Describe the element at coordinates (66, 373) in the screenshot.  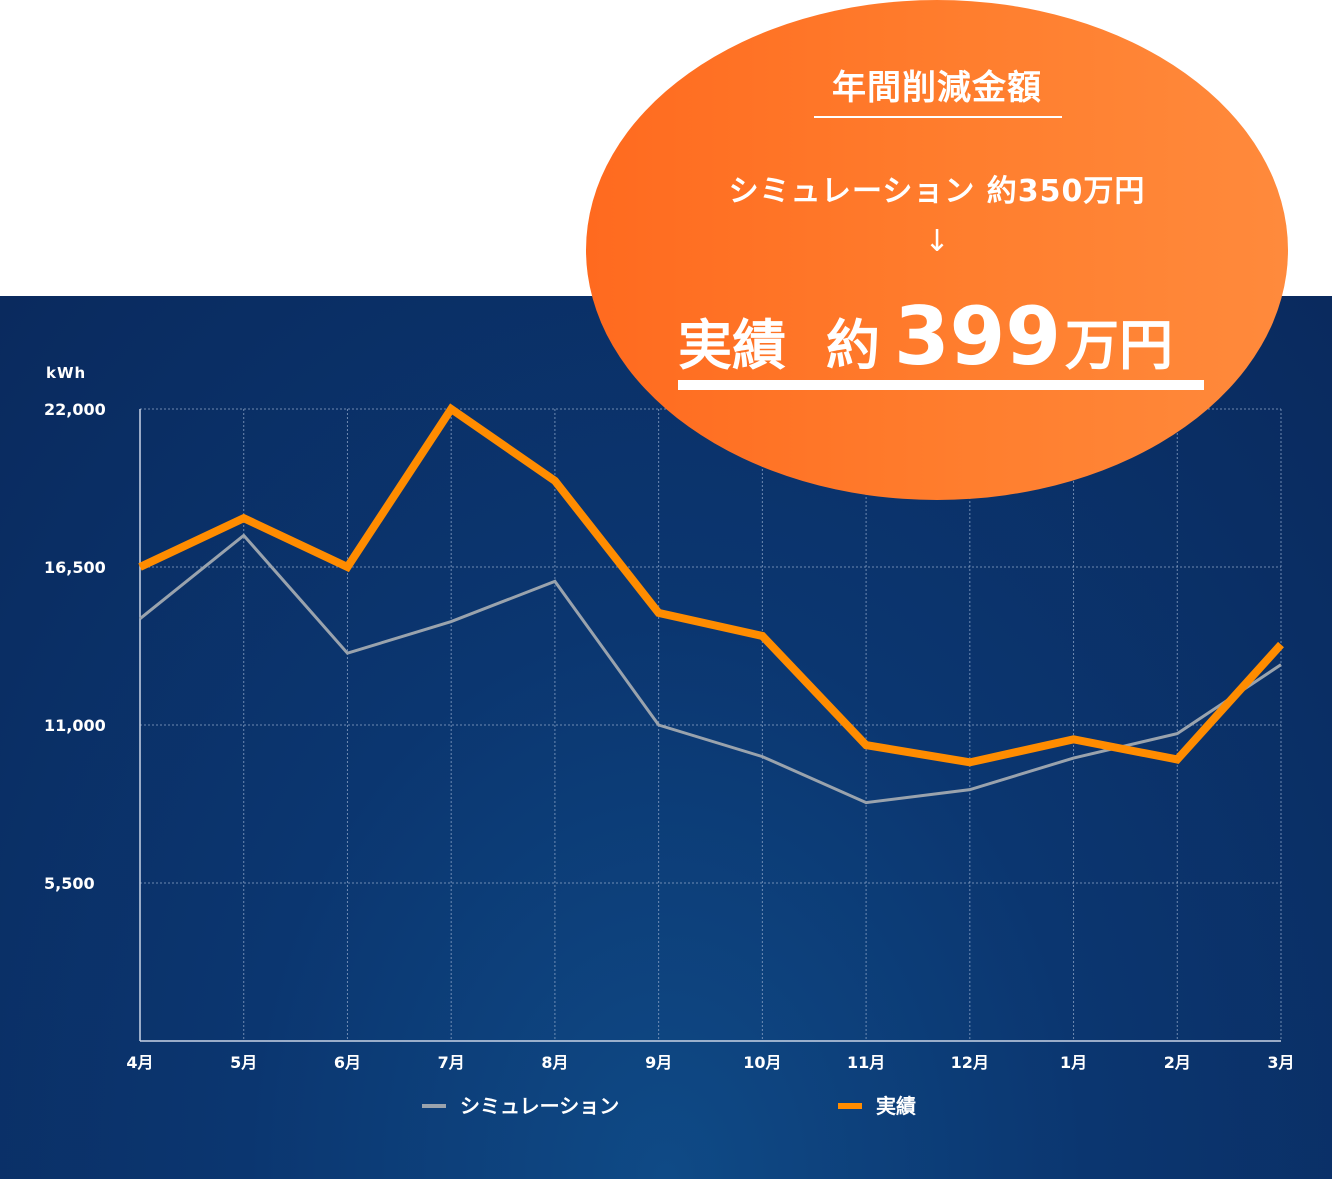
I see `y-unit-label: kWh` at that location.